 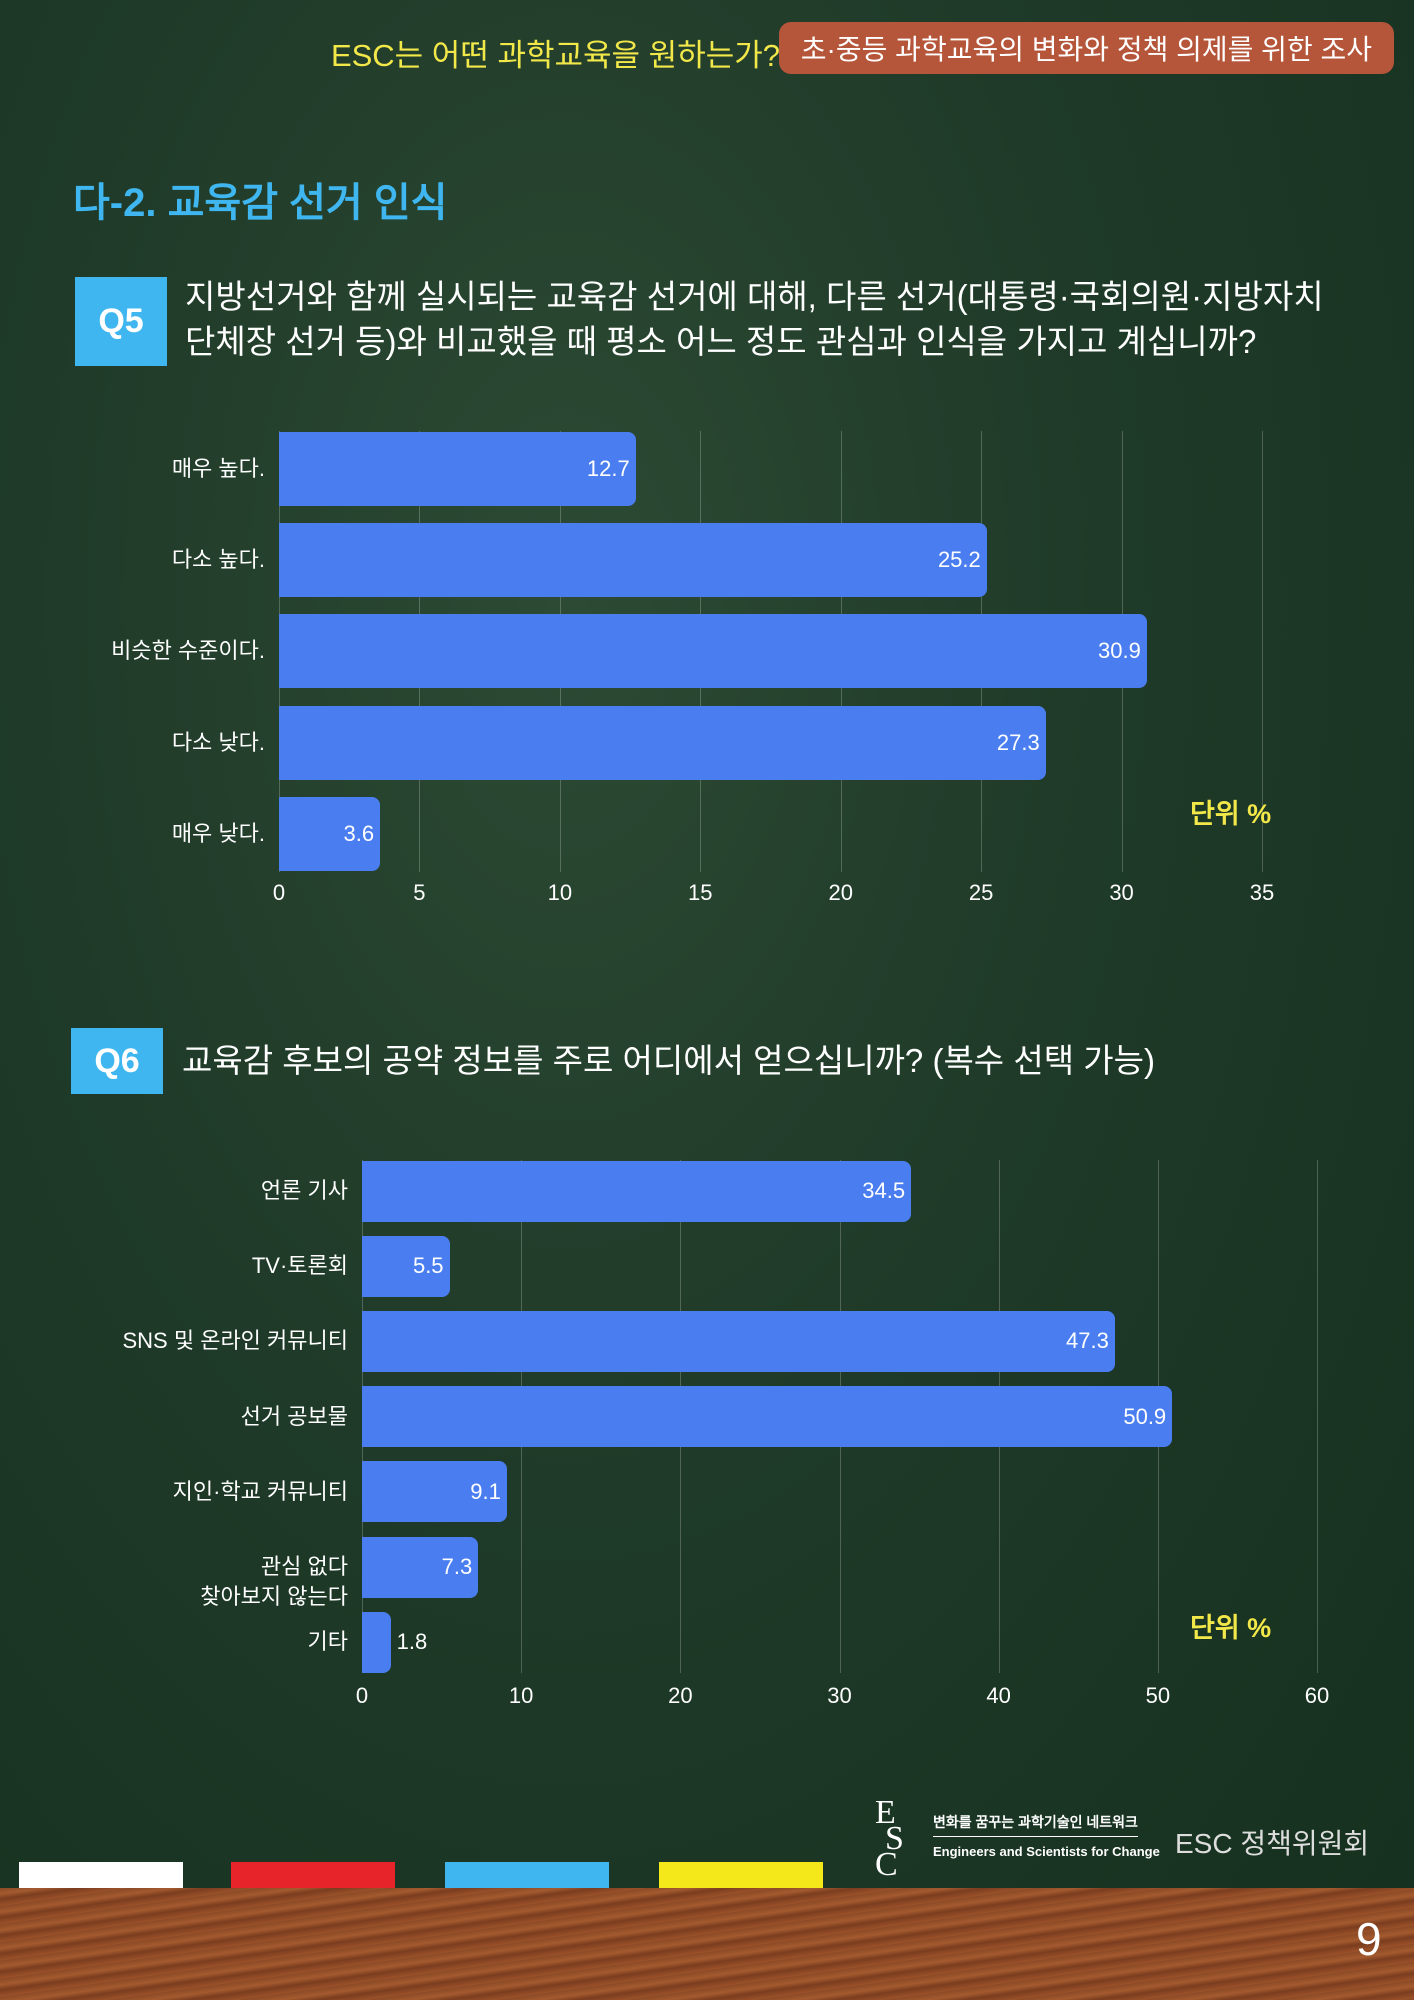 I want to click on value-label: 12.7, so click(x=608, y=468).